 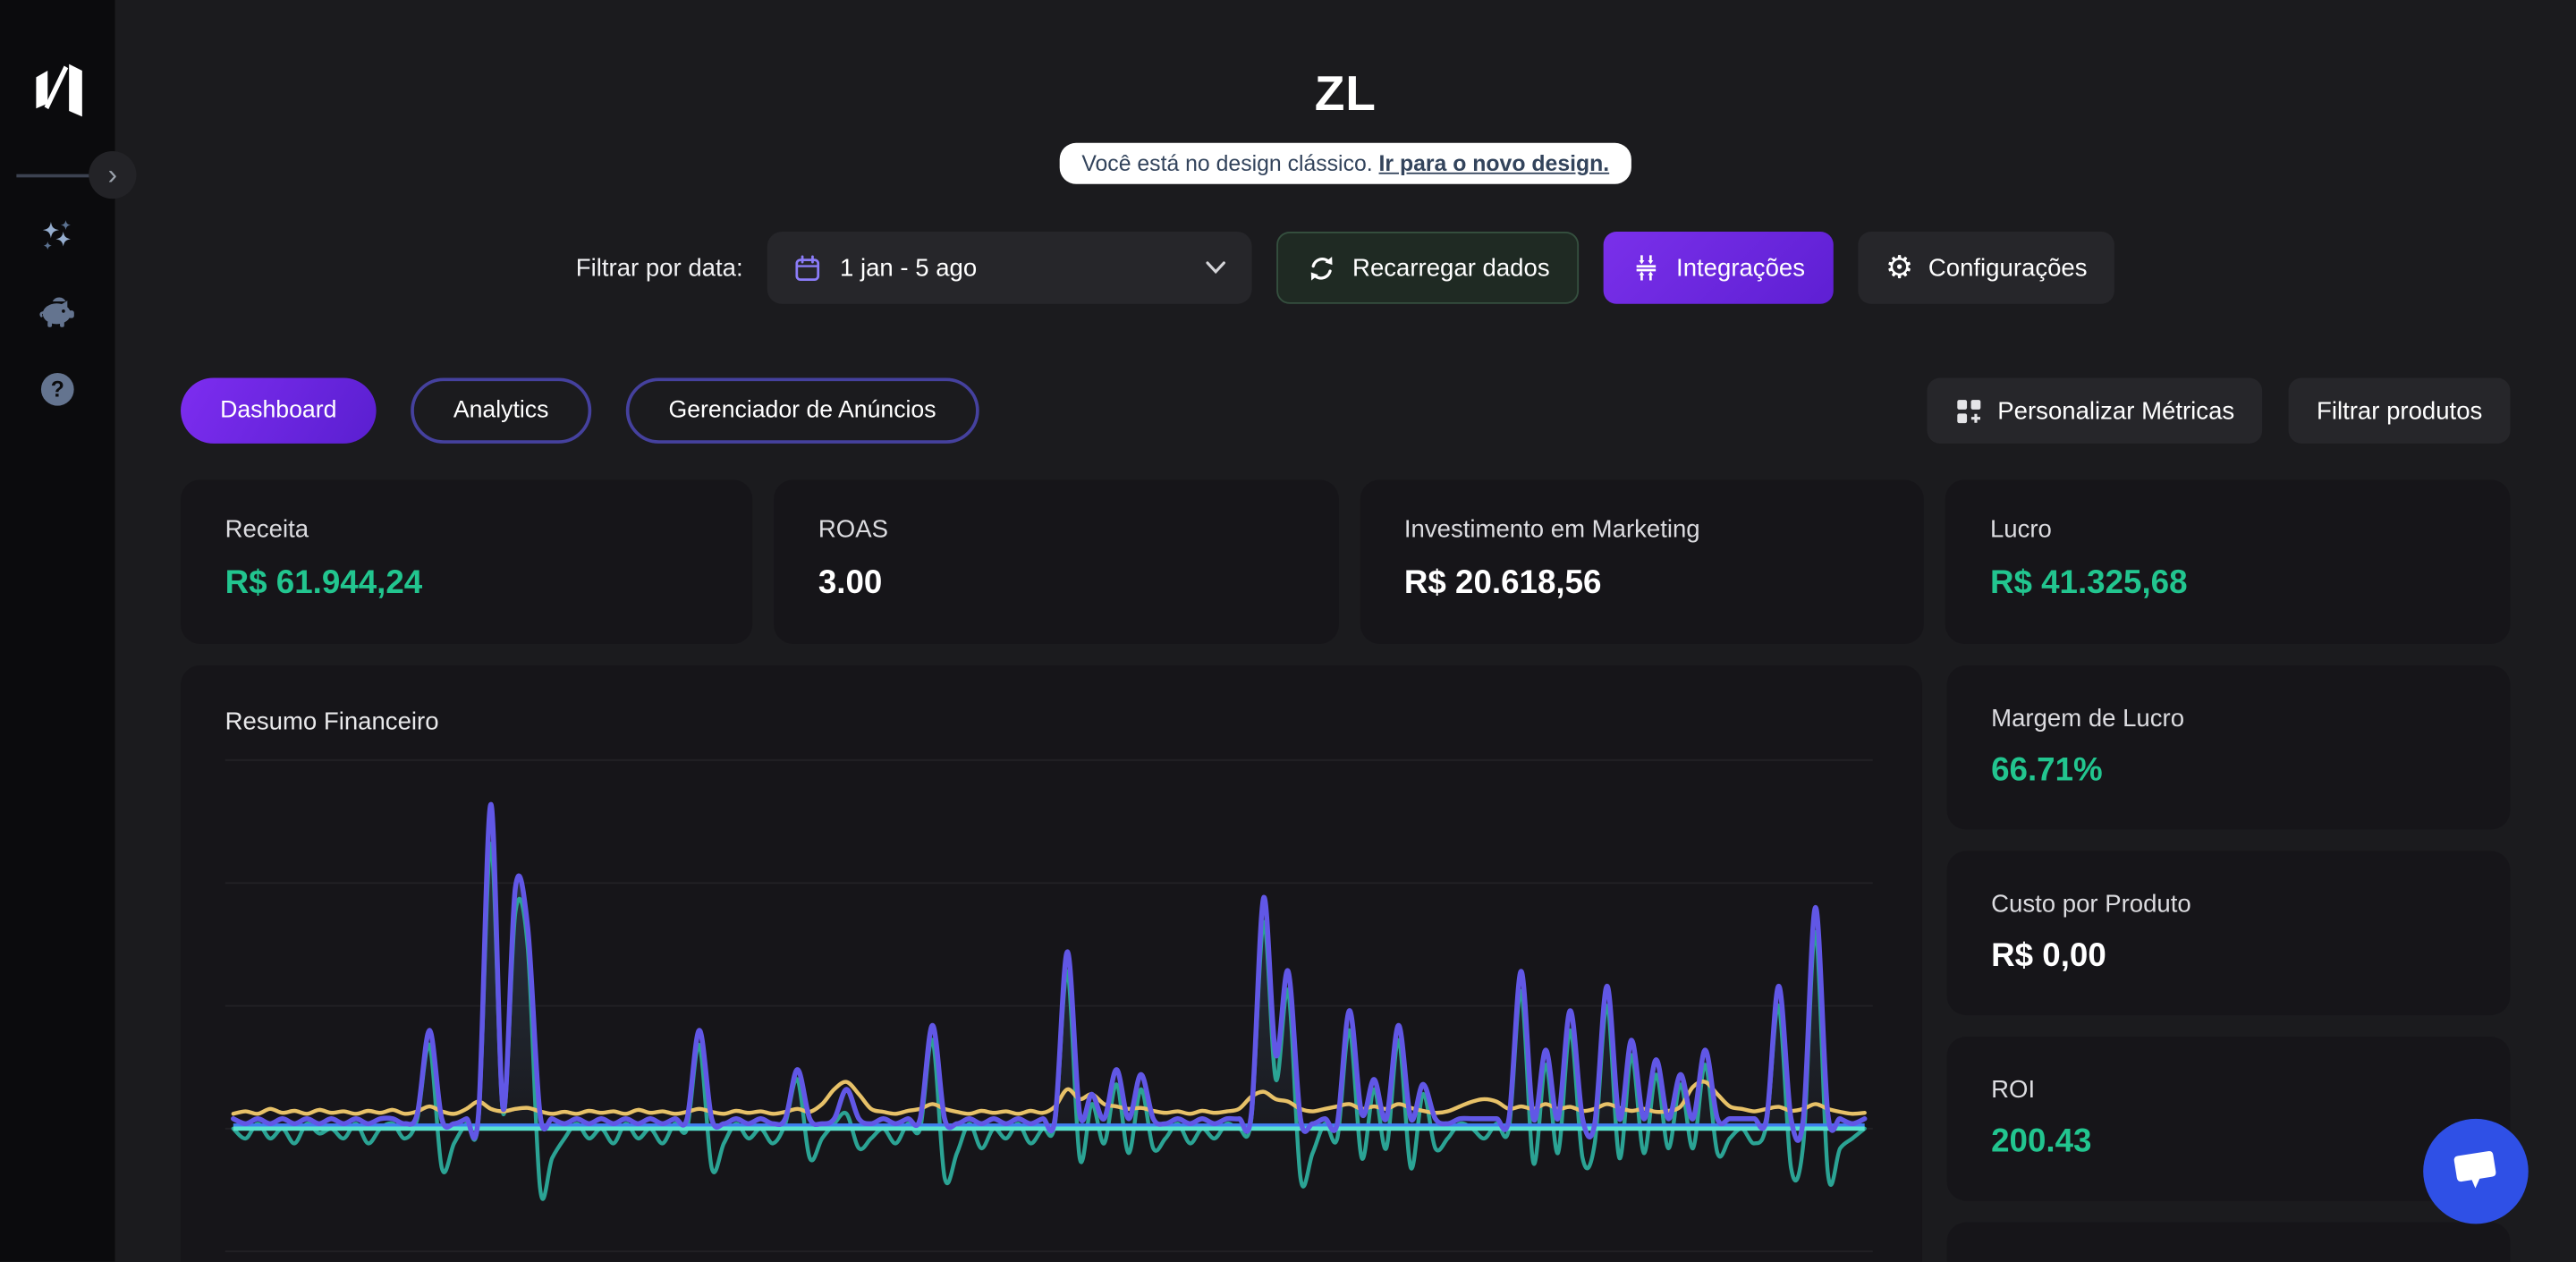 What do you see at coordinates (1494, 163) in the screenshot?
I see `banner-link: Ir para o novo design.` at bounding box center [1494, 163].